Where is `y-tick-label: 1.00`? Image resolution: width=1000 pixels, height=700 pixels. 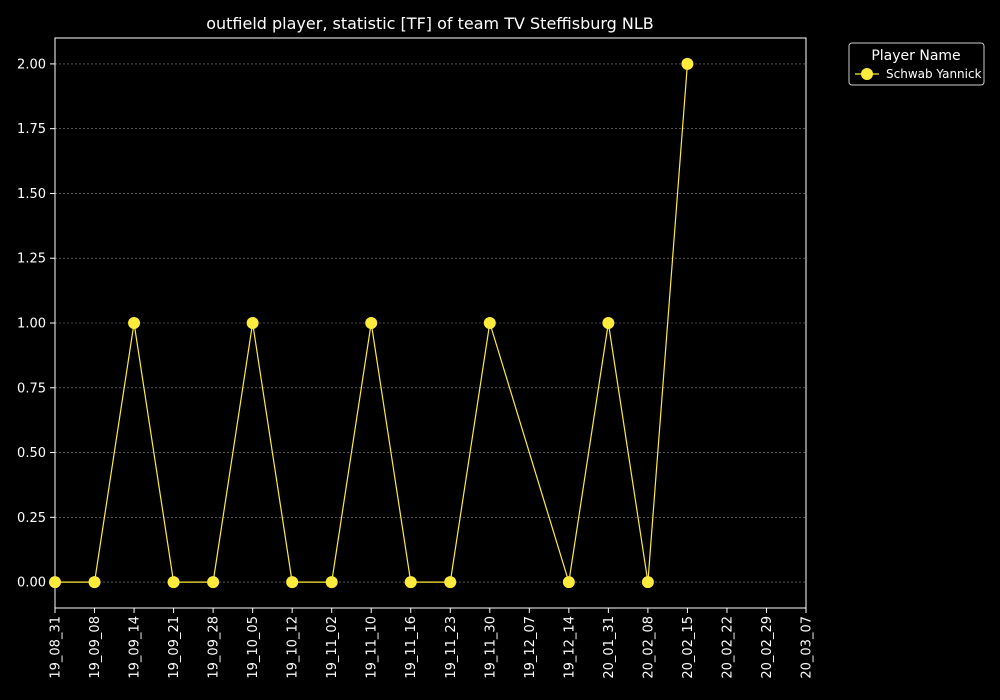
y-tick-label: 1.00 is located at coordinates (31, 324).